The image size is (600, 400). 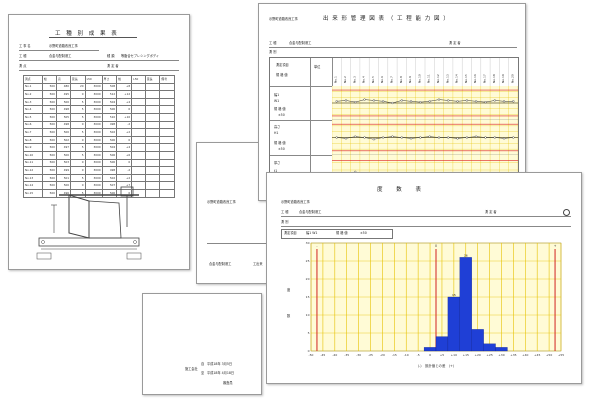 What do you see at coordinates (308, 279) in the screenshot?
I see `histogram-y-tick: 20` at bounding box center [308, 279].